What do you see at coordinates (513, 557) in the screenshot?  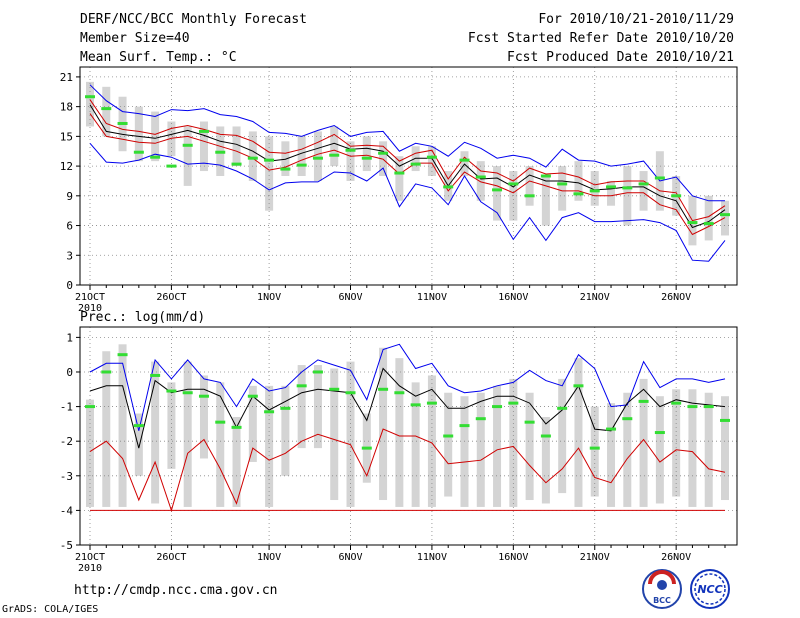 I see `prec-xtick-label: 16NOV` at bounding box center [513, 557].